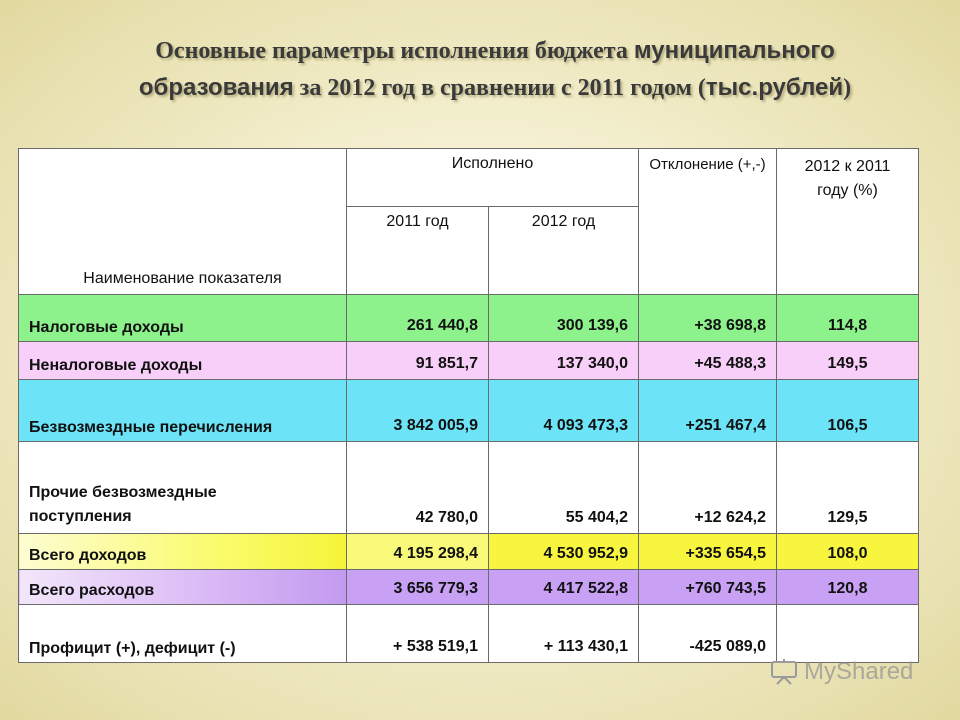 This screenshot has width=960, height=720. What do you see at coordinates (708, 633) in the screenshot?
I see `cell-deviation: -425 089,0` at bounding box center [708, 633].